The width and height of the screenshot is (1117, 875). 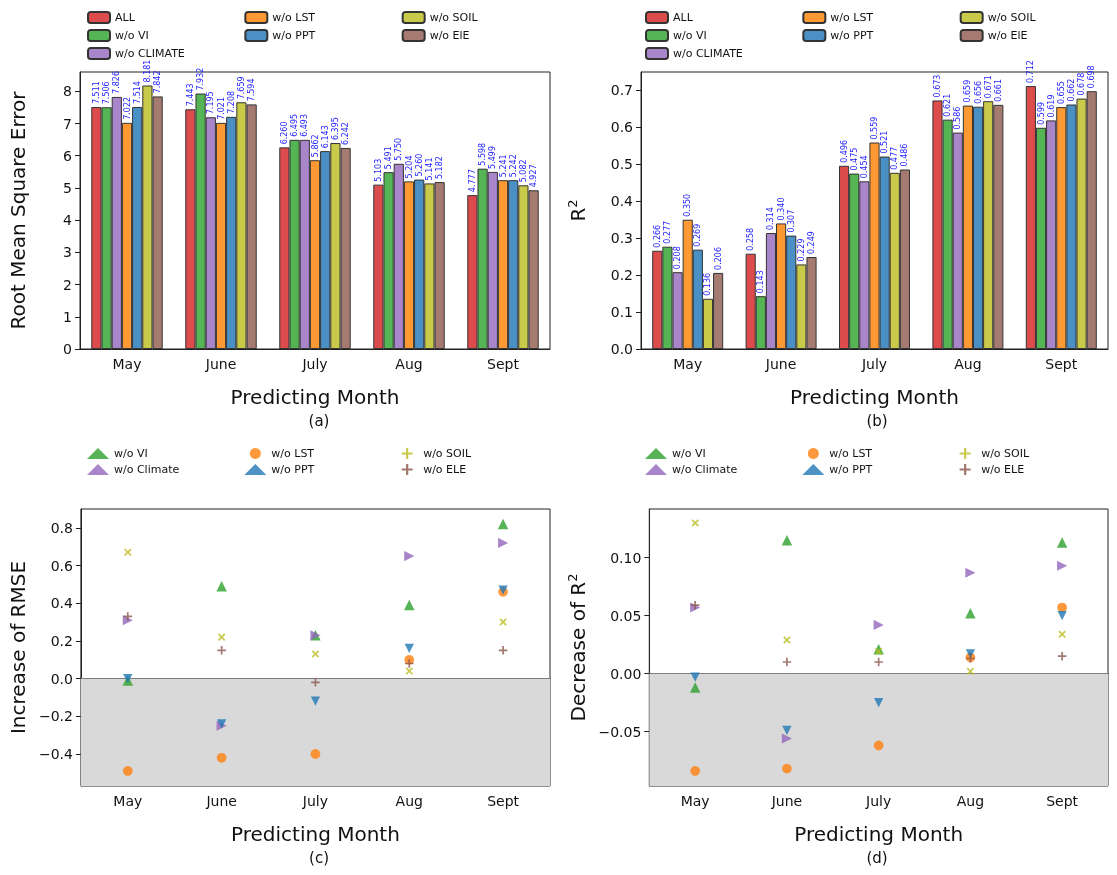 What do you see at coordinates (998, 90) in the screenshot?
I see `data-label: 0.661` at bounding box center [998, 90].